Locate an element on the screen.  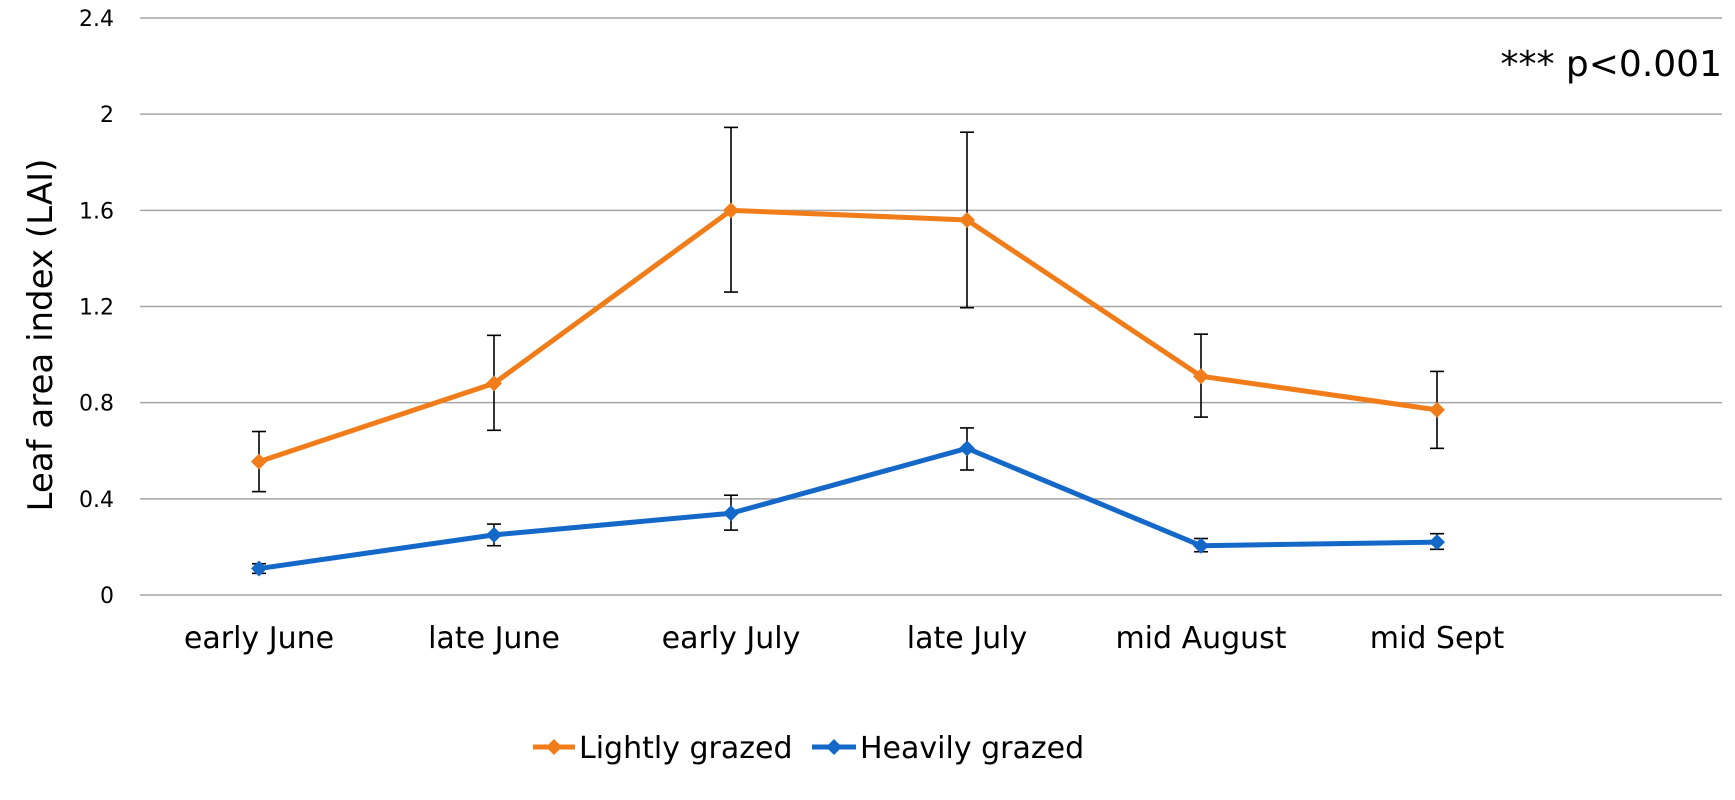
y-tick-label: 0.4 is located at coordinates (96, 500).